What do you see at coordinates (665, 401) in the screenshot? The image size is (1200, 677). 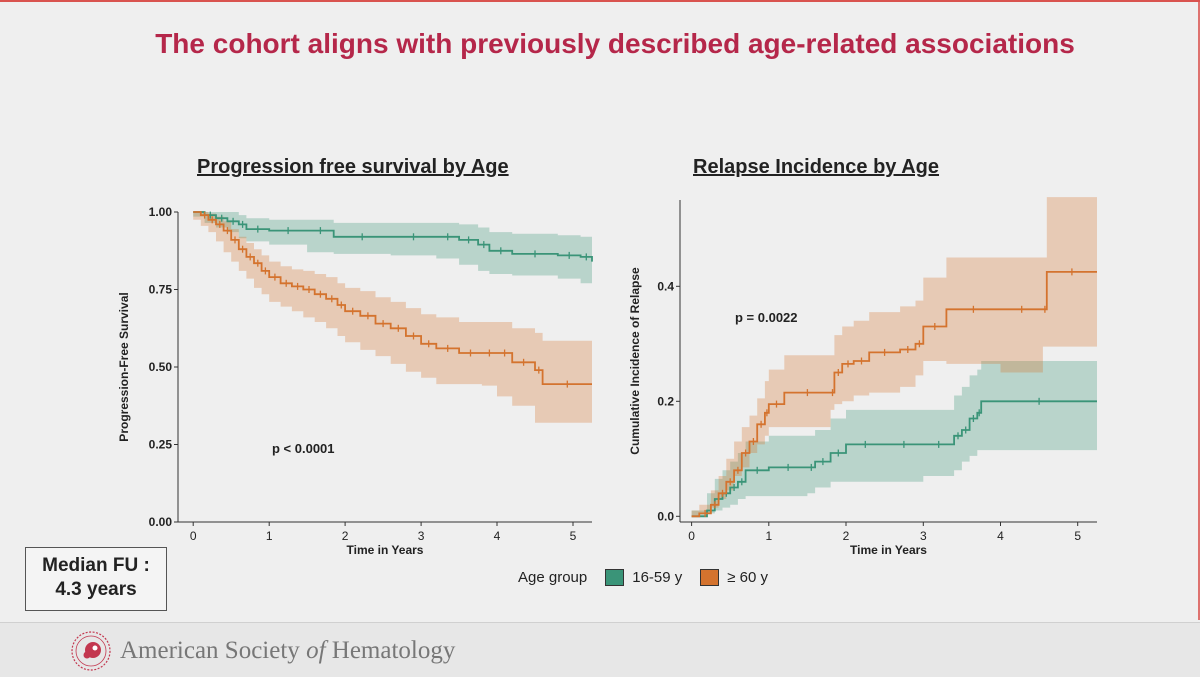 I see `y-tick-label: 0.2` at bounding box center [665, 401].